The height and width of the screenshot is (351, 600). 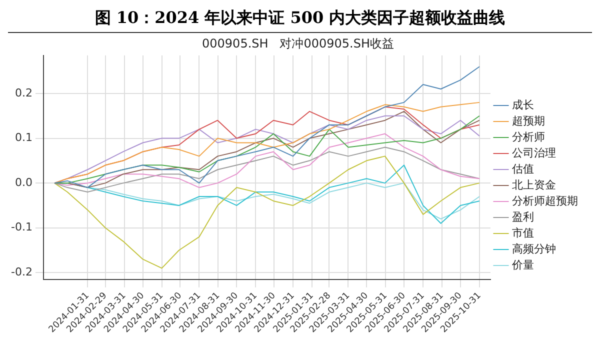 I want to click on legend-label: 高频分钟, so click(x=534, y=249).